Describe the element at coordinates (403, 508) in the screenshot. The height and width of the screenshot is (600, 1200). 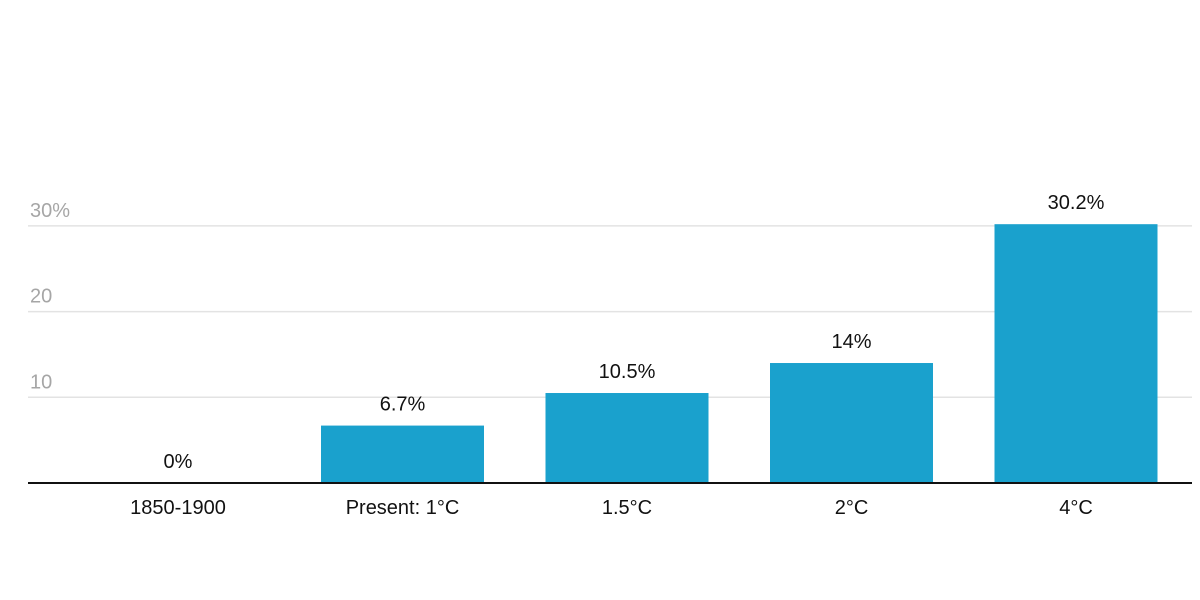
I see `x-tick-label: Present: 1°C` at that location.